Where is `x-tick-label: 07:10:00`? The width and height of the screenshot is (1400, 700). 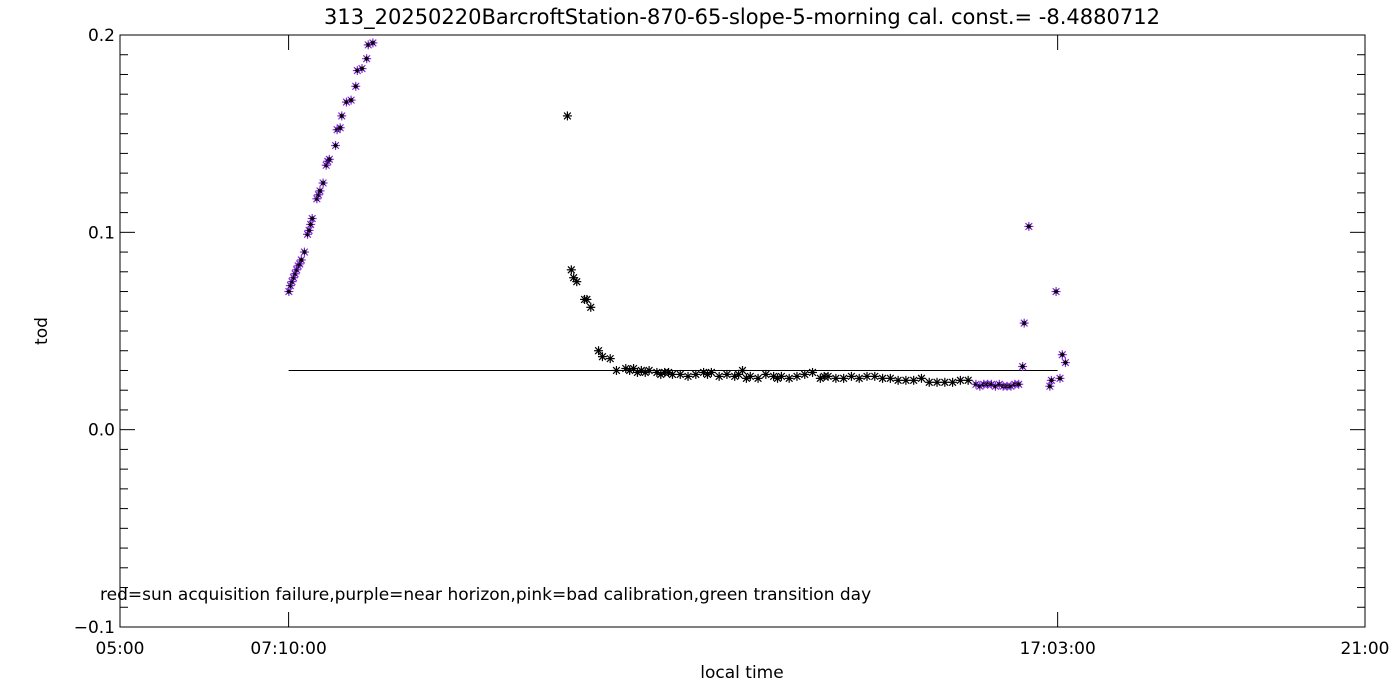 x-tick-label: 07:10:00 is located at coordinates (288, 649).